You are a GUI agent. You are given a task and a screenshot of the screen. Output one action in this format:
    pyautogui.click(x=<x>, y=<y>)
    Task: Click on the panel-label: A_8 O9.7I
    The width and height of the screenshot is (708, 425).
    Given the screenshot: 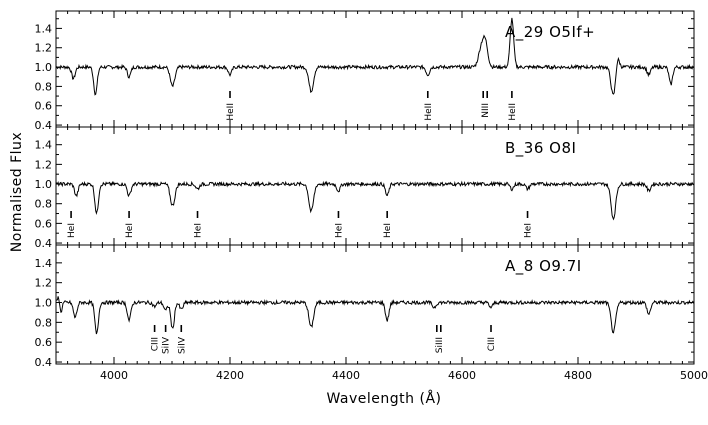 What is the action you would take?
    pyautogui.click(x=543, y=266)
    